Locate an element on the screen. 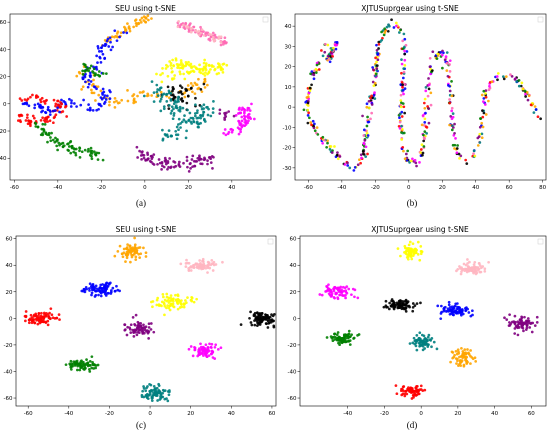 This screenshot has width=550, height=434. panel-title: XJTUSuprgear using t-SNE is located at coordinates (420, 229).